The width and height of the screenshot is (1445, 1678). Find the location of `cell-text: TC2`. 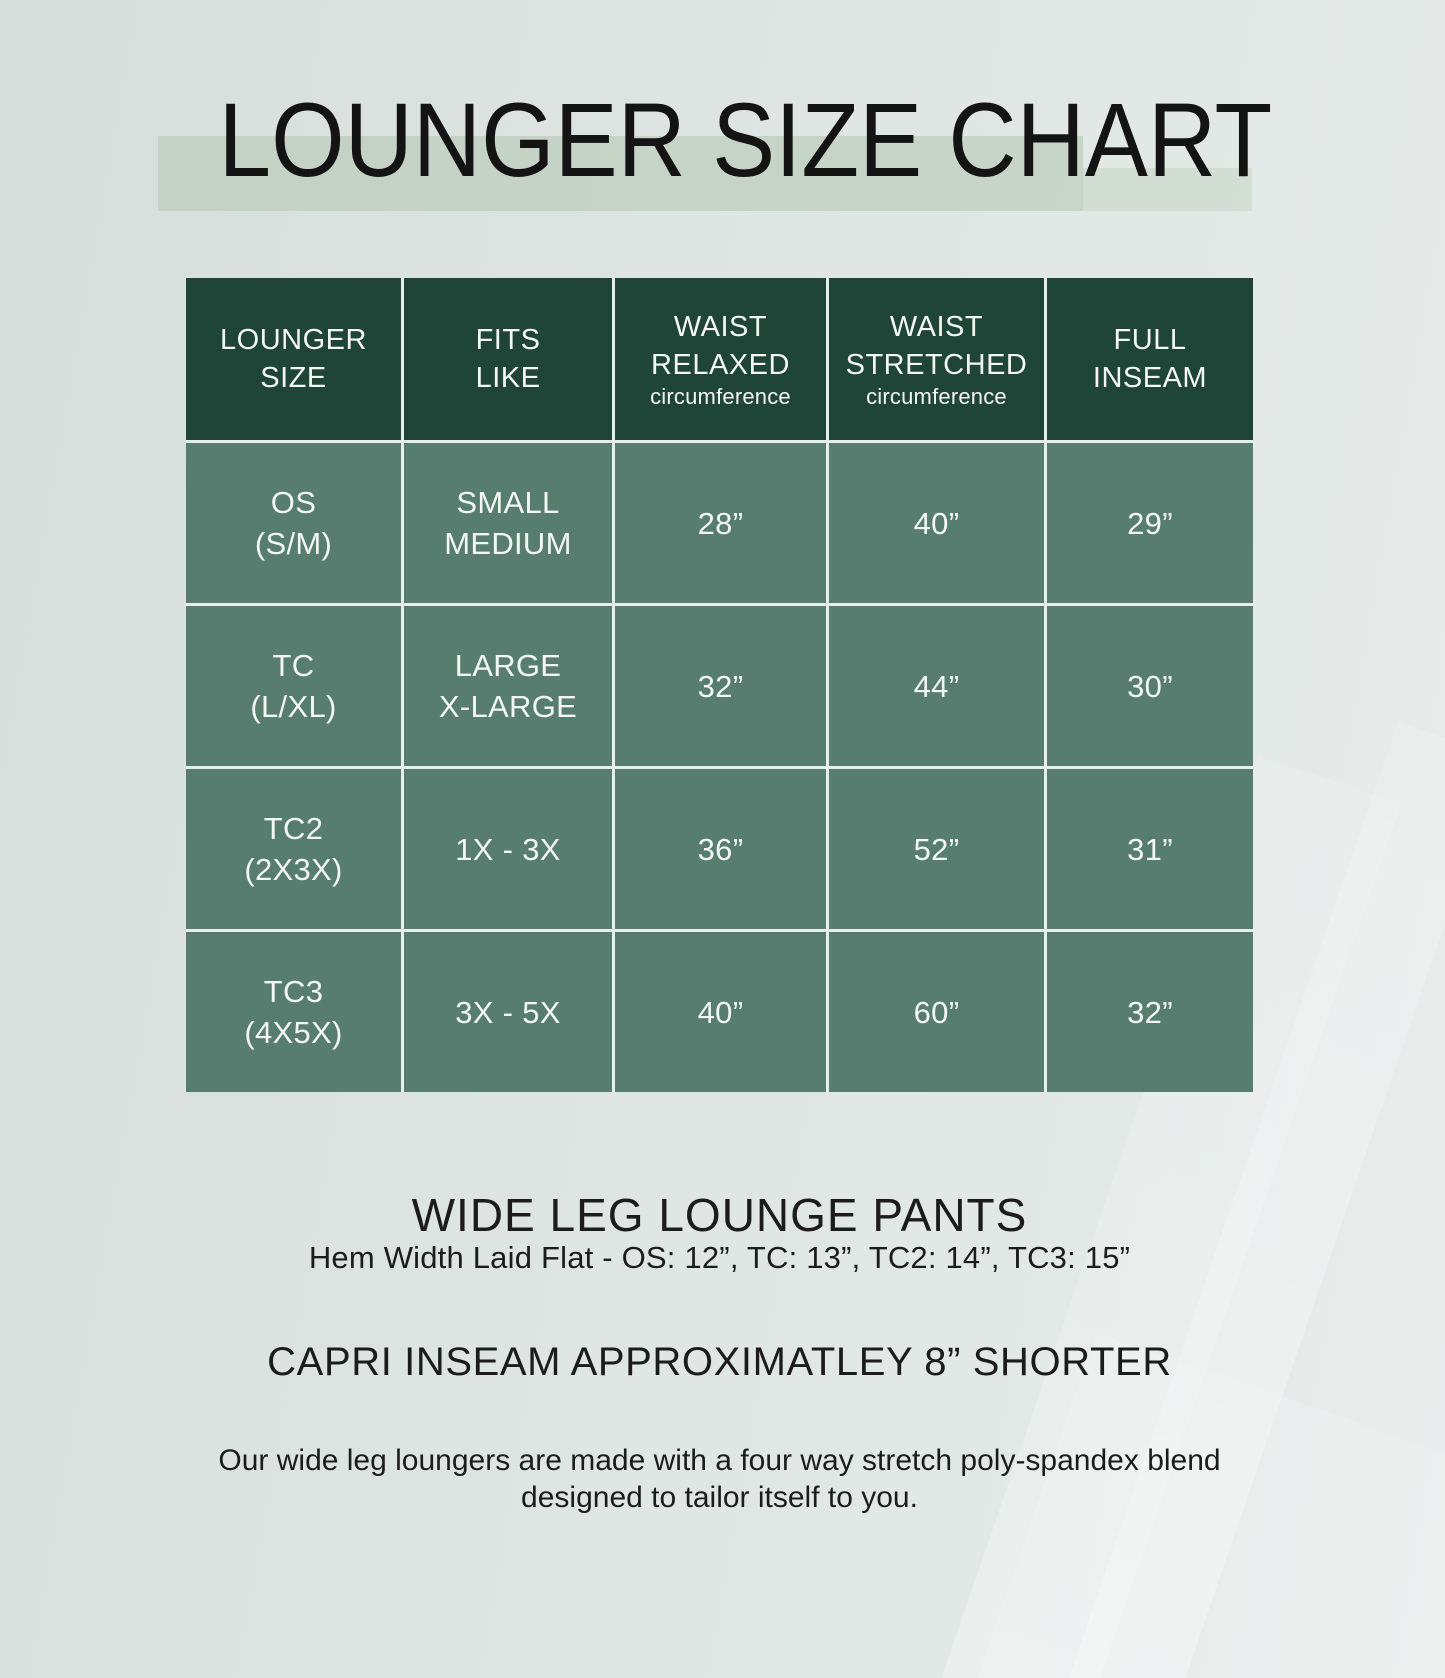

cell-text: TC2 is located at coordinates (293, 828).